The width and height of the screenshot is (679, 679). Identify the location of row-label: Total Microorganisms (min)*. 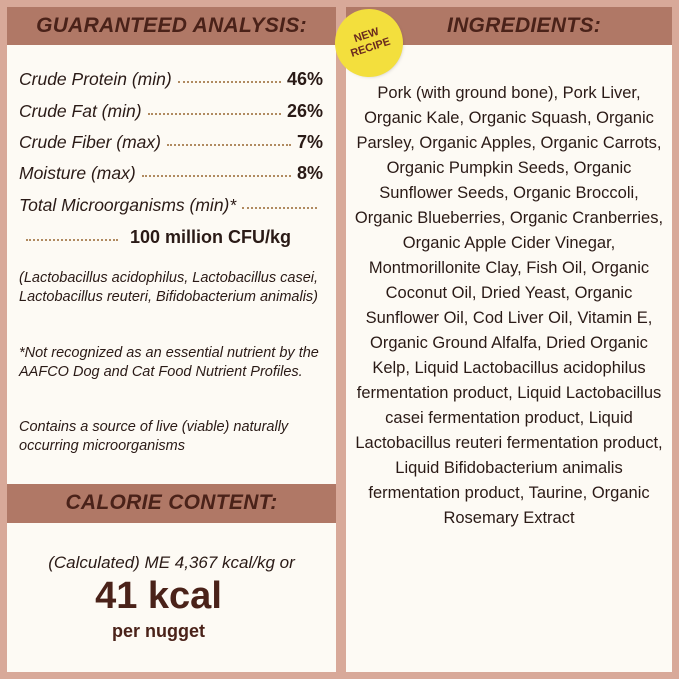
(128, 205).